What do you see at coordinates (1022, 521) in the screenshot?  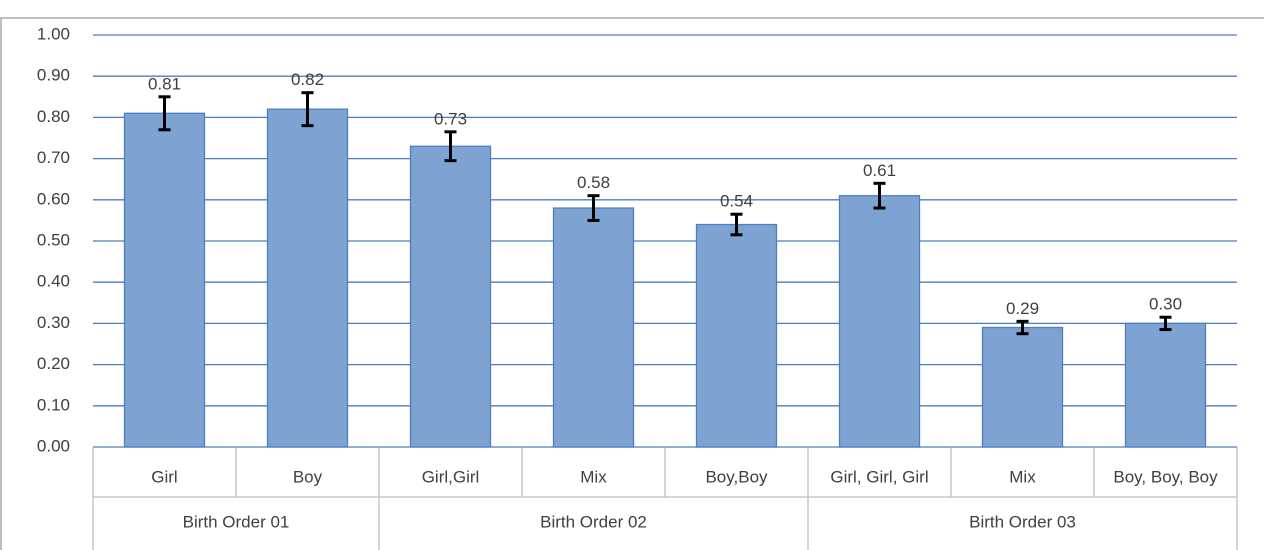 I see `group-label: Birth Order 03` at bounding box center [1022, 521].